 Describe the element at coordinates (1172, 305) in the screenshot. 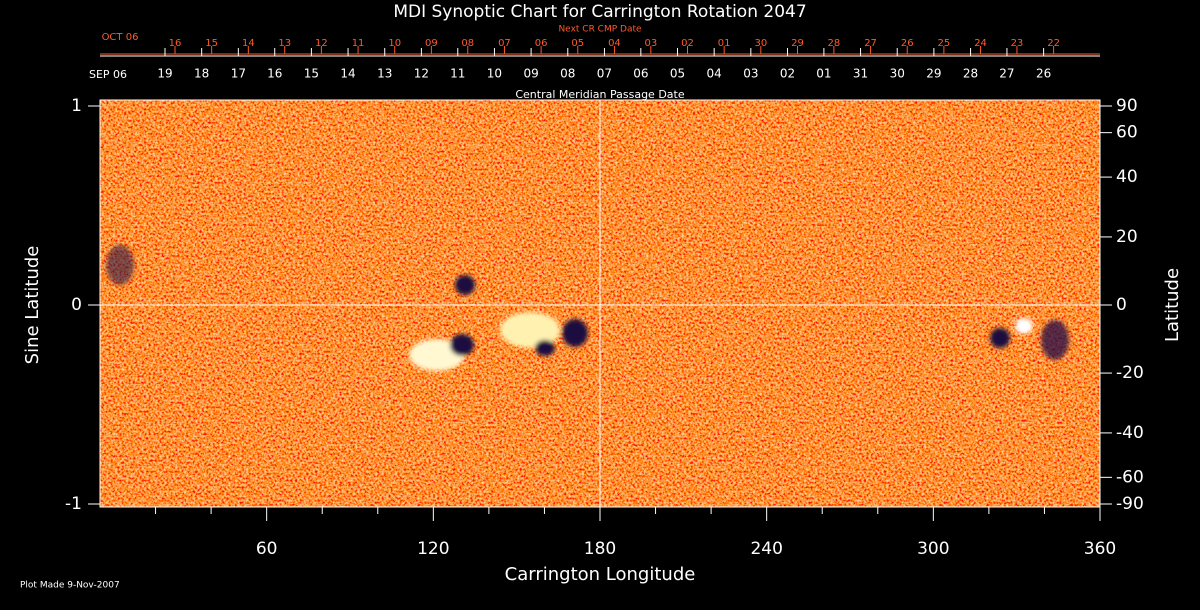

I see `y2-axis-title: Latitude` at that location.